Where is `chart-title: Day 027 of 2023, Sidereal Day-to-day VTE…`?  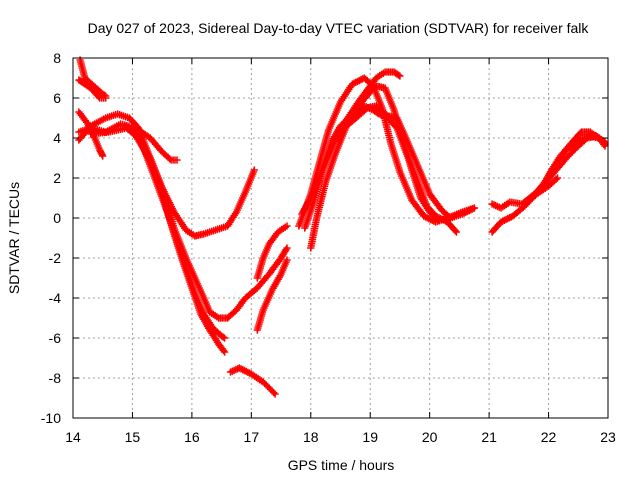 chart-title: Day 027 of 2023, Sidereal Day-to-day VTE… is located at coordinates (339, 28).